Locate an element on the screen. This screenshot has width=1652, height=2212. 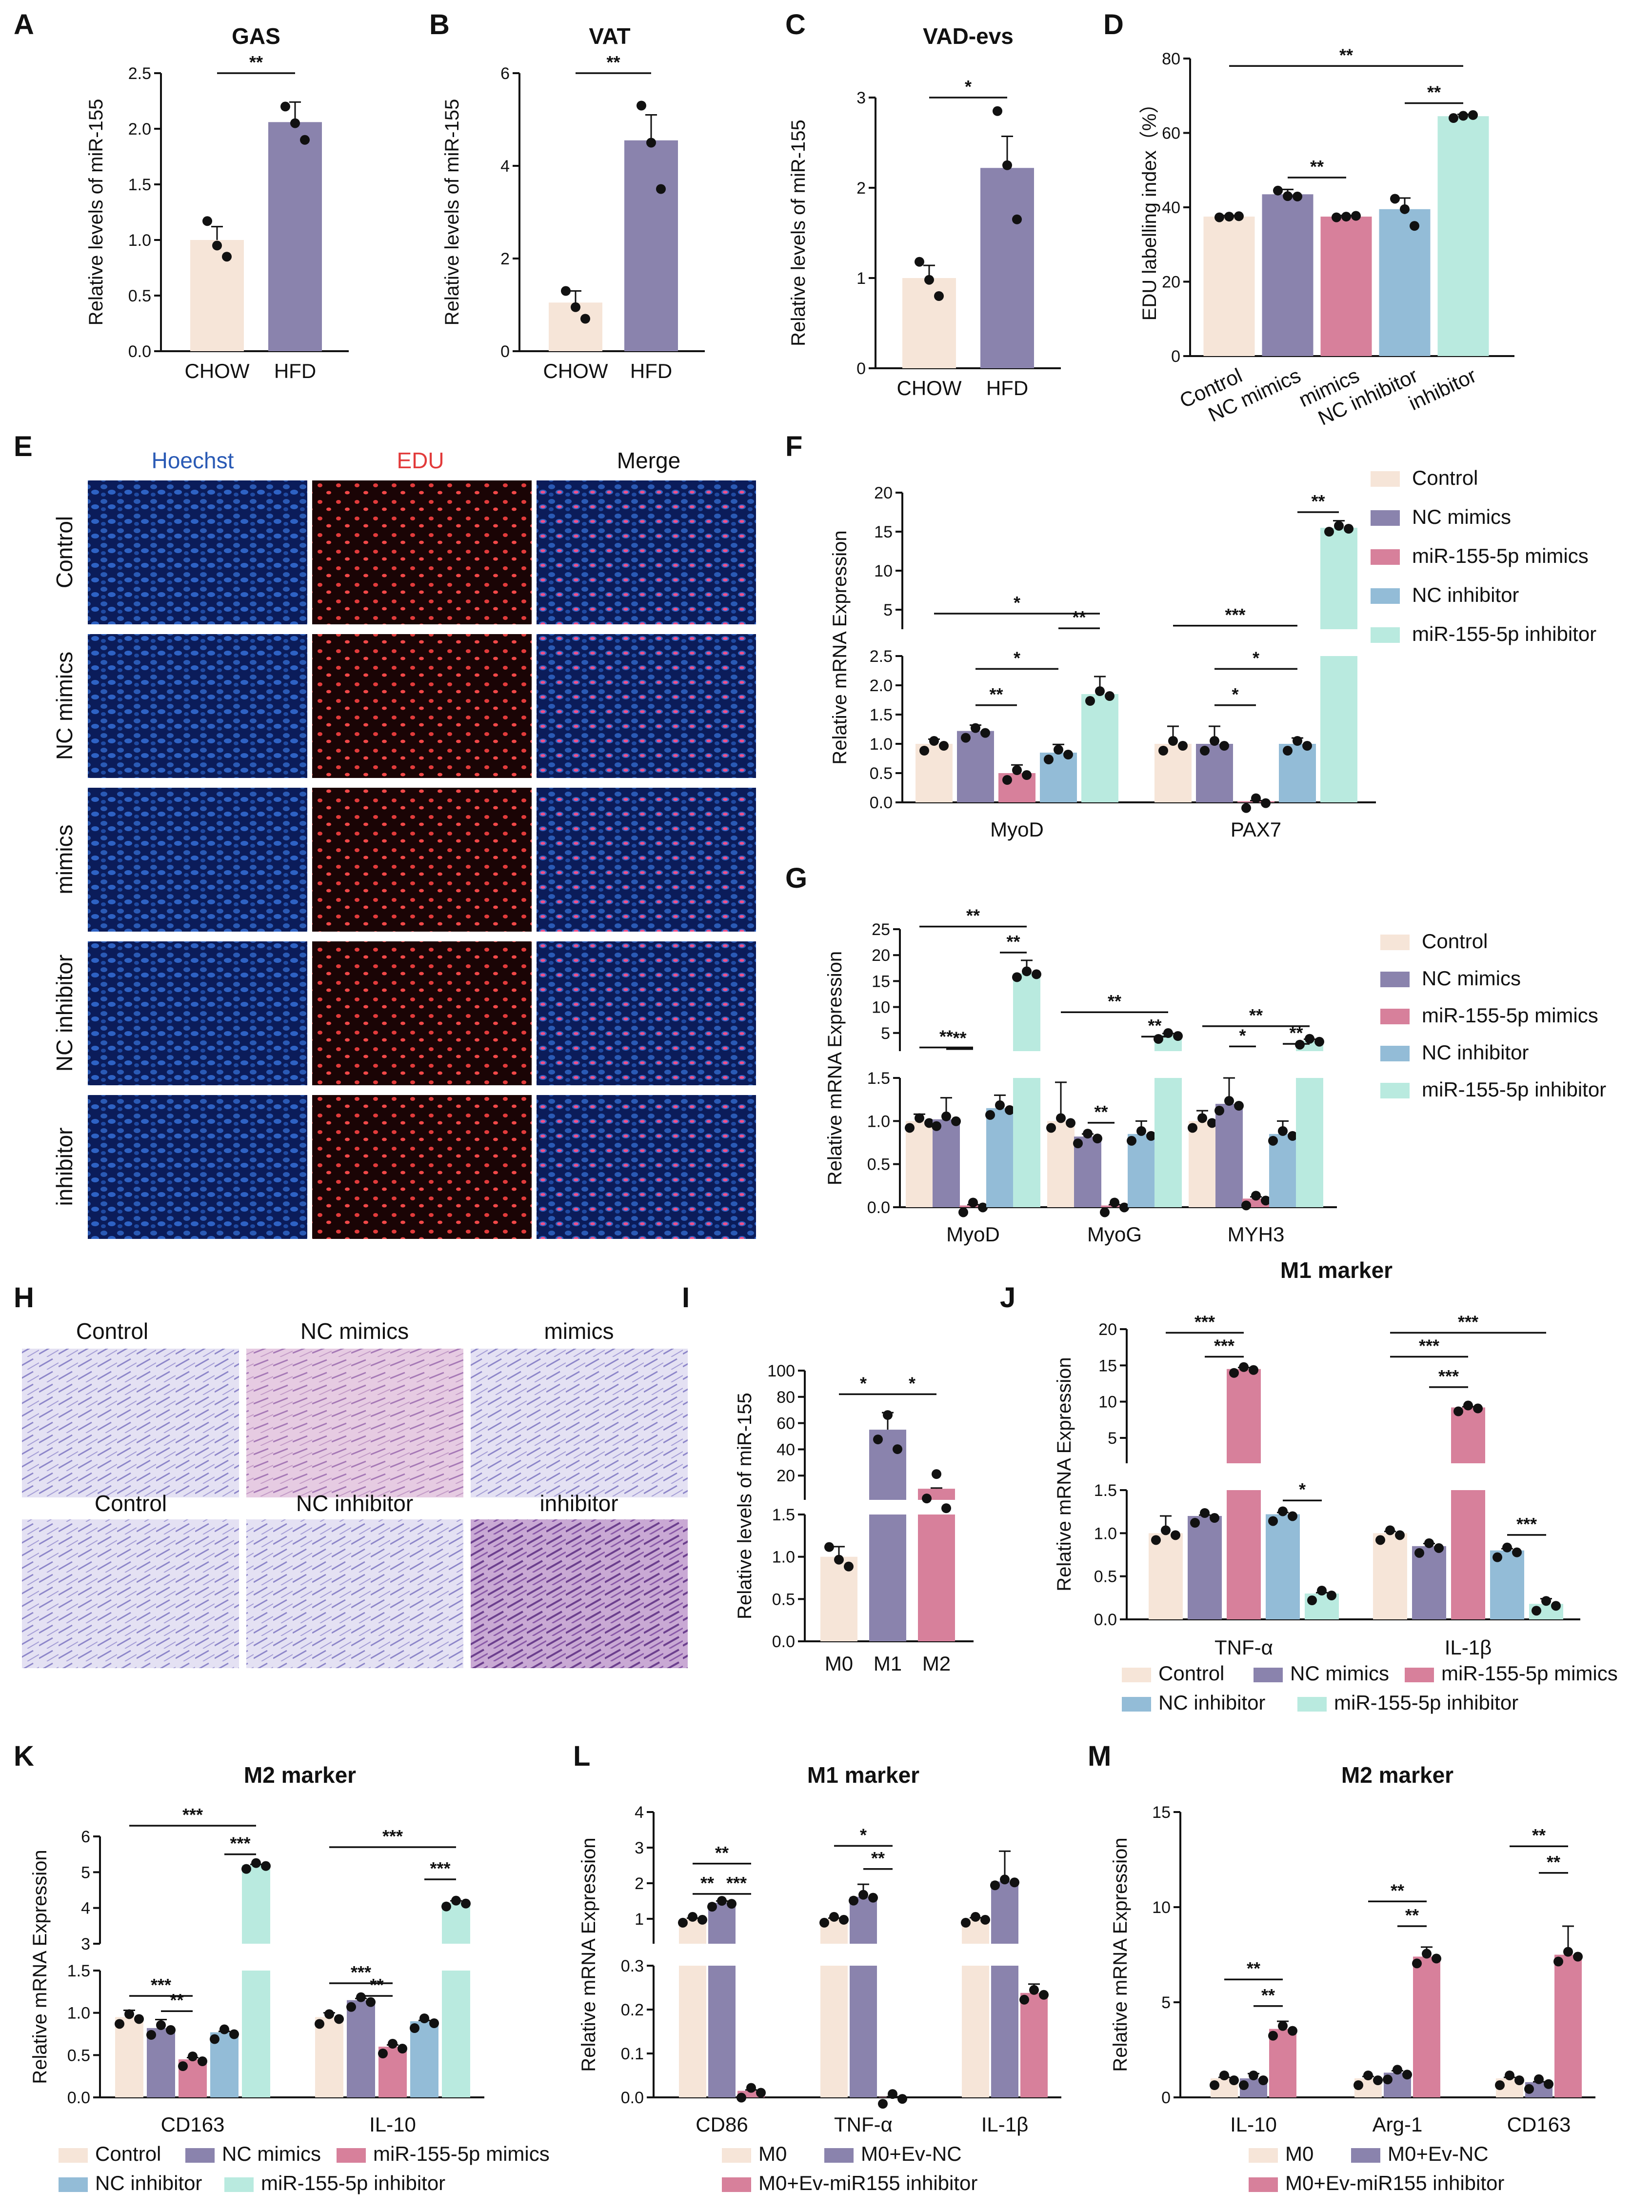
chart-m-sig-label: ** is located at coordinates (1553, 1862).